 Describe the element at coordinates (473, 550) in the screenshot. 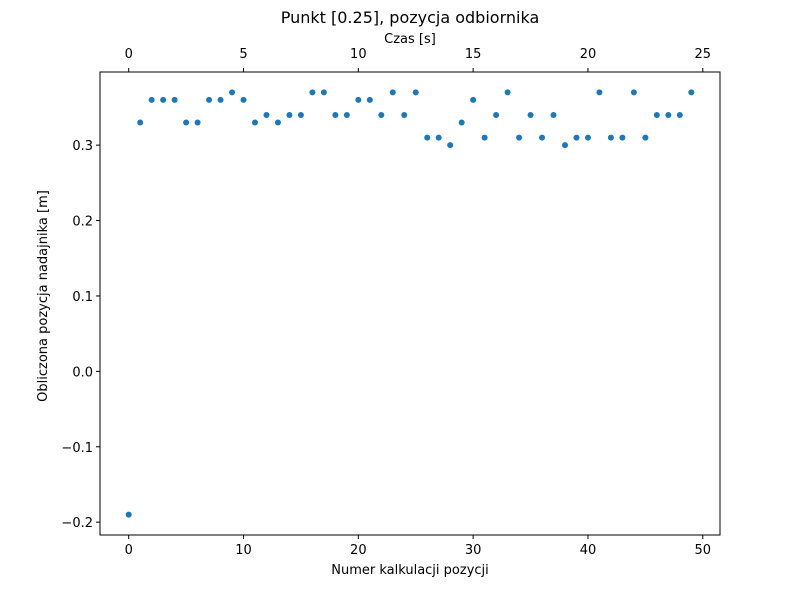

I see `x-tick-label: 30` at that location.